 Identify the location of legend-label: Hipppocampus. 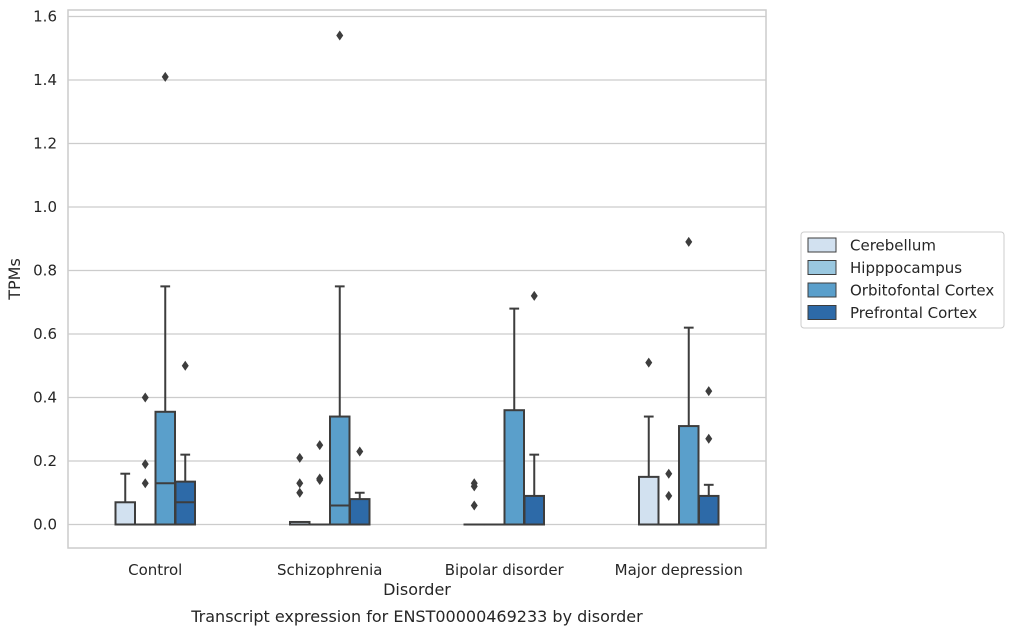
(906, 268).